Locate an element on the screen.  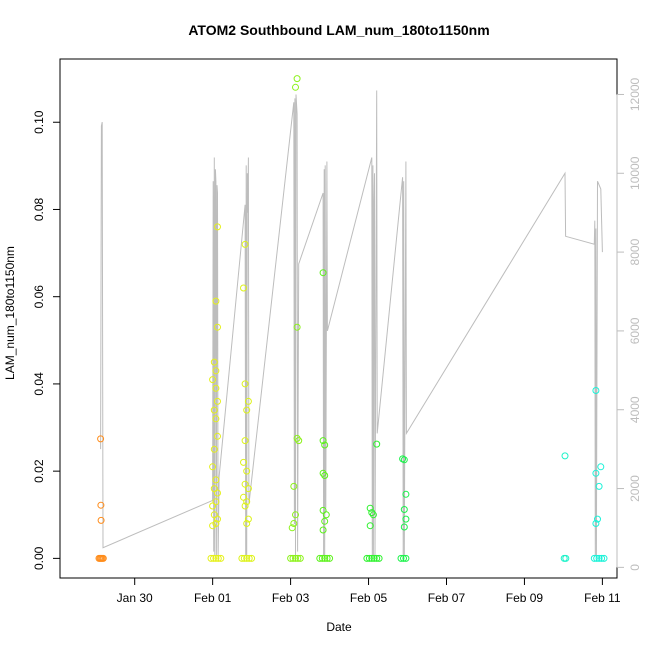
y2-tick-label: 2000 is located at coordinates (635, 488).